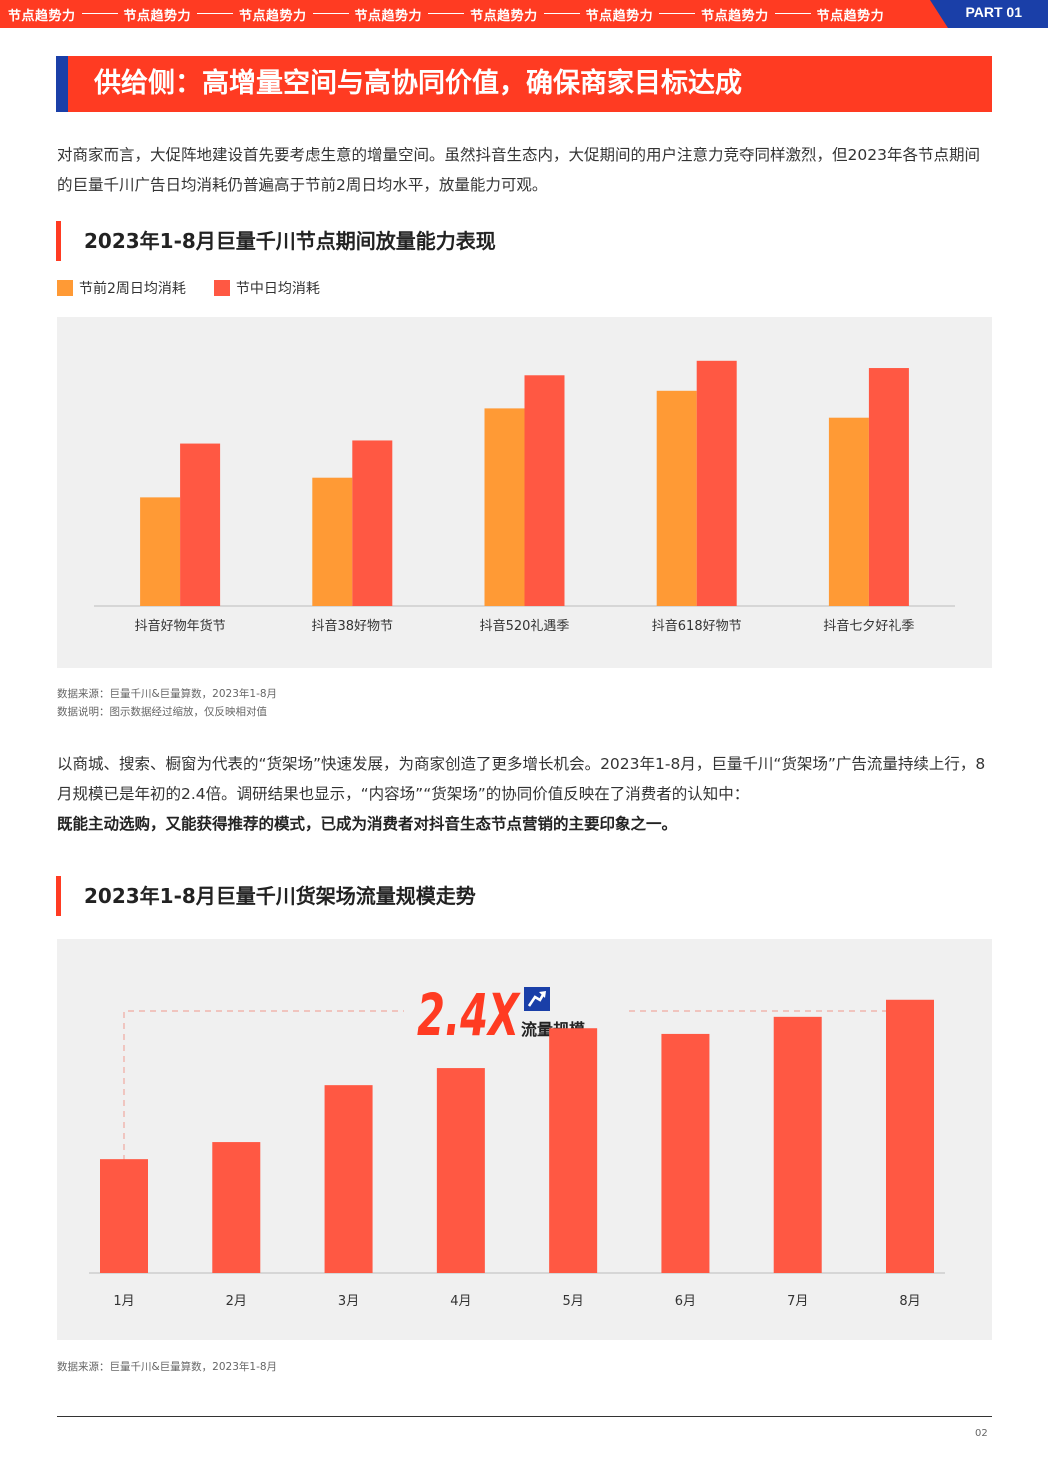 The width and height of the screenshot is (1048, 1474). Describe the element at coordinates (981, 1433) in the screenshot. I see `page-number: 02` at that location.